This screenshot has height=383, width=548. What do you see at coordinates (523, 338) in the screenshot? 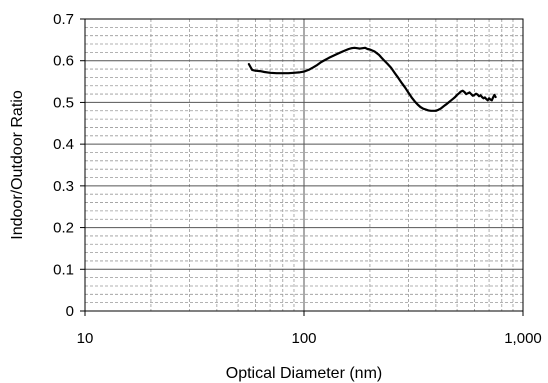
I see `x-tick-label: 1,000` at bounding box center [523, 338].